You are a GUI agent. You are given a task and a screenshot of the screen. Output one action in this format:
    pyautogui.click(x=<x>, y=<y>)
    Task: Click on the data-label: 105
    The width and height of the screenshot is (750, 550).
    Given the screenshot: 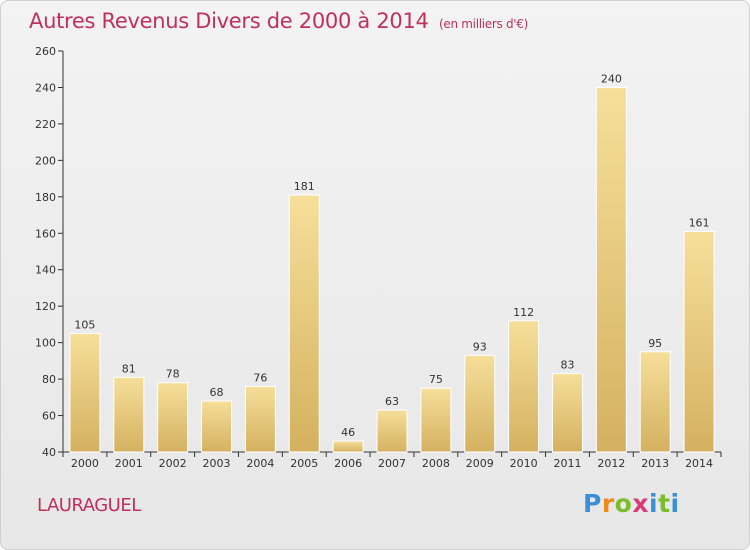 What is the action you would take?
    pyautogui.click(x=84, y=325)
    